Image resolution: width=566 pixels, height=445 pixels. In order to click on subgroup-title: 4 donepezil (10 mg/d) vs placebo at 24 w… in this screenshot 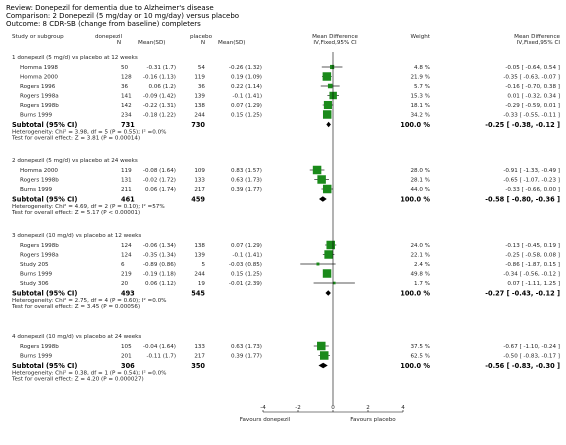, I will do `click(76, 337)`.